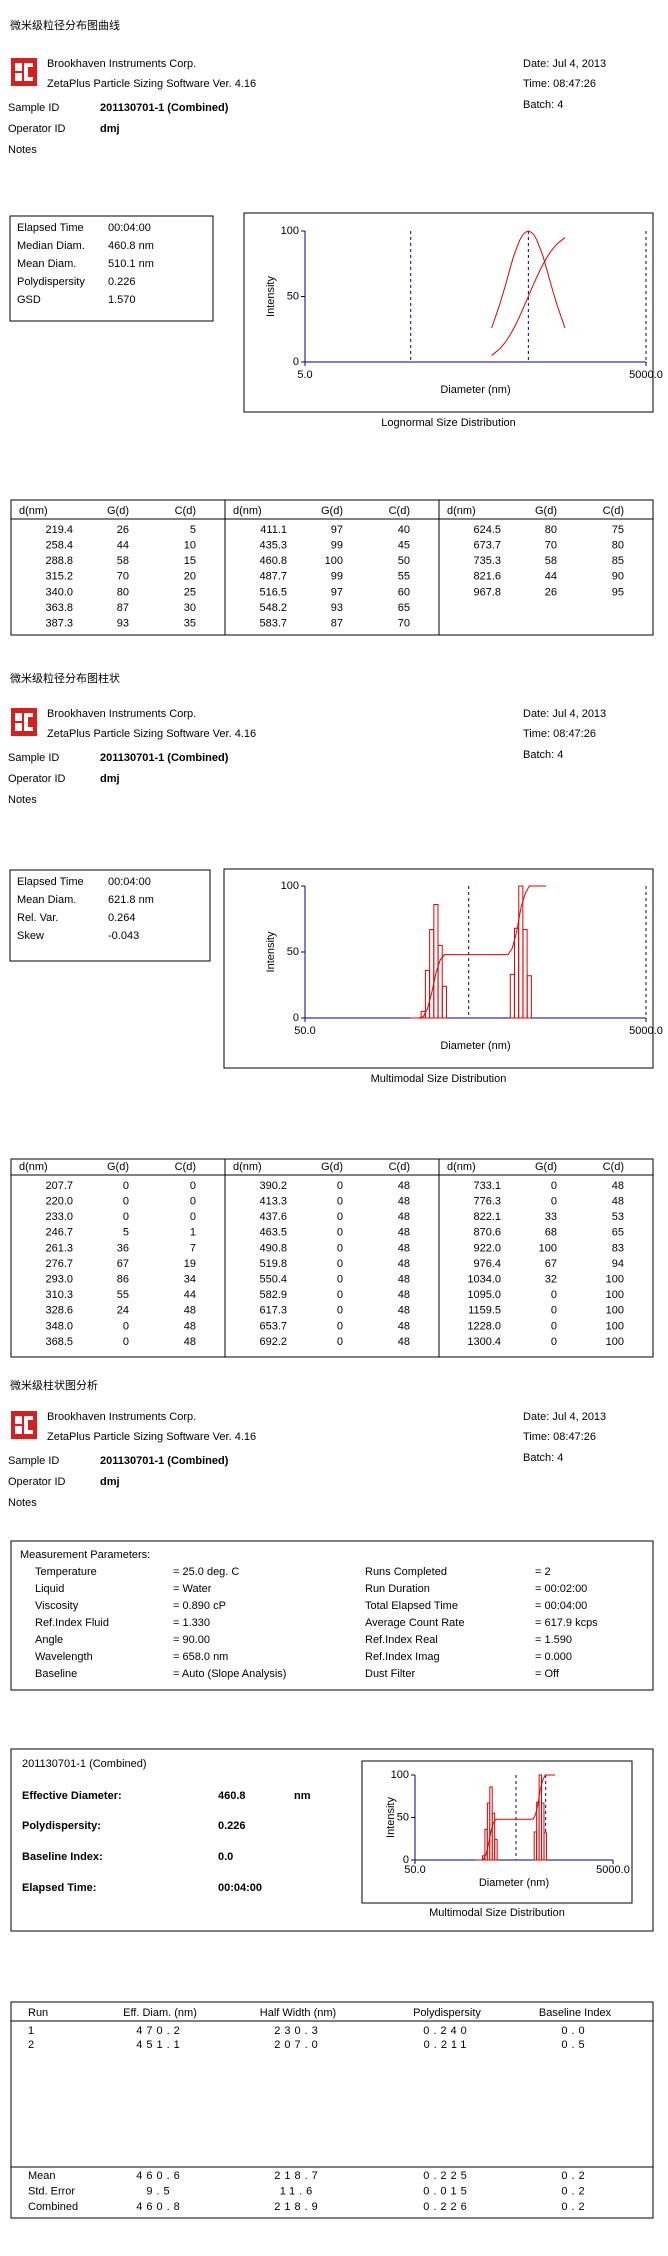  What do you see at coordinates (574, 2031) in the screenshot?
I see `runs-value: 0.0` at bounding box center [574, 2031].